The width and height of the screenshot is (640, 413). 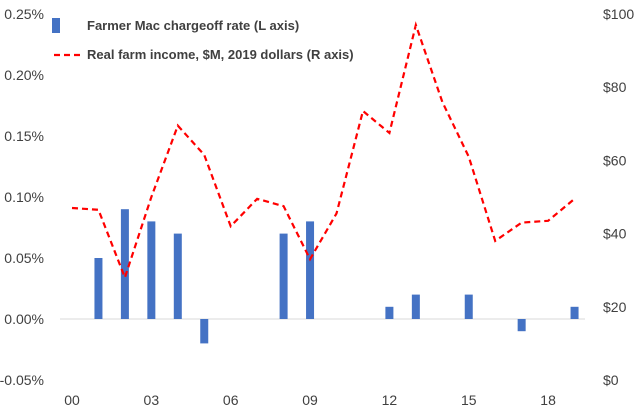 I want to click on left-tick-label: 0.15%, so click(x=24, y=136).